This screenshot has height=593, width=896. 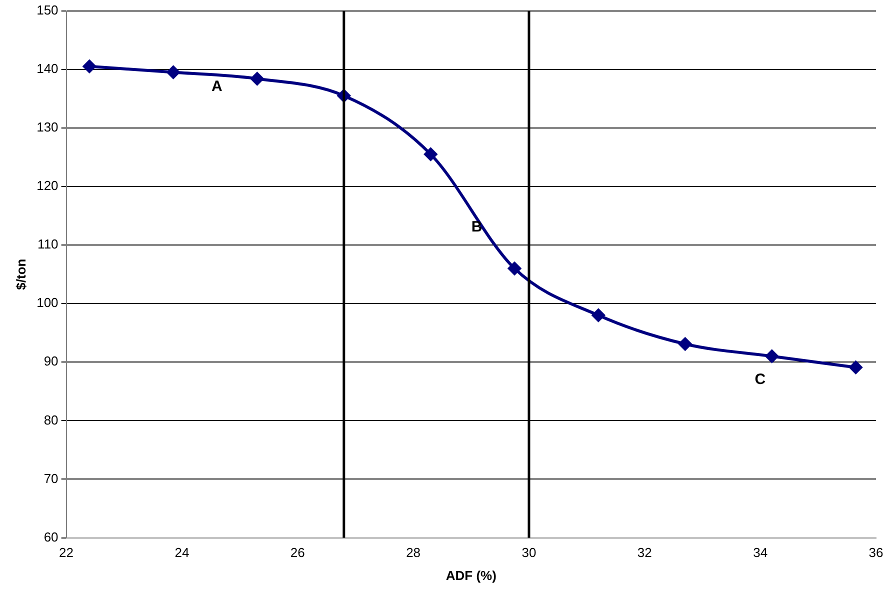 I want to click on y-tick-label: 100, so click(x=47, y=302).